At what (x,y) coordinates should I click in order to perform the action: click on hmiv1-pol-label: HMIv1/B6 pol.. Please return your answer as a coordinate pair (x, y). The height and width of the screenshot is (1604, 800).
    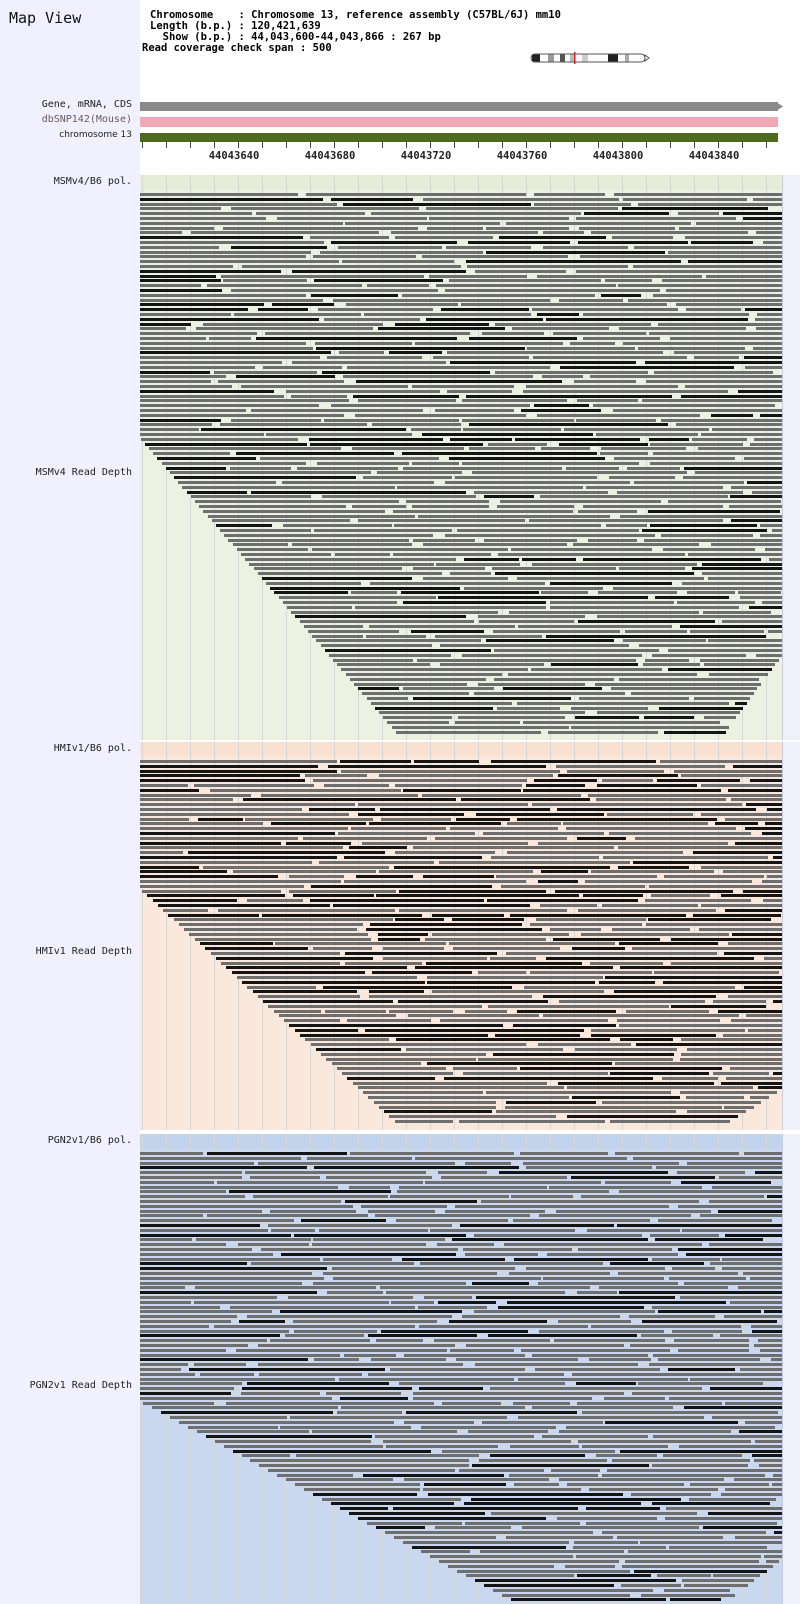
    Looking at the image, I should click on (92, 748).